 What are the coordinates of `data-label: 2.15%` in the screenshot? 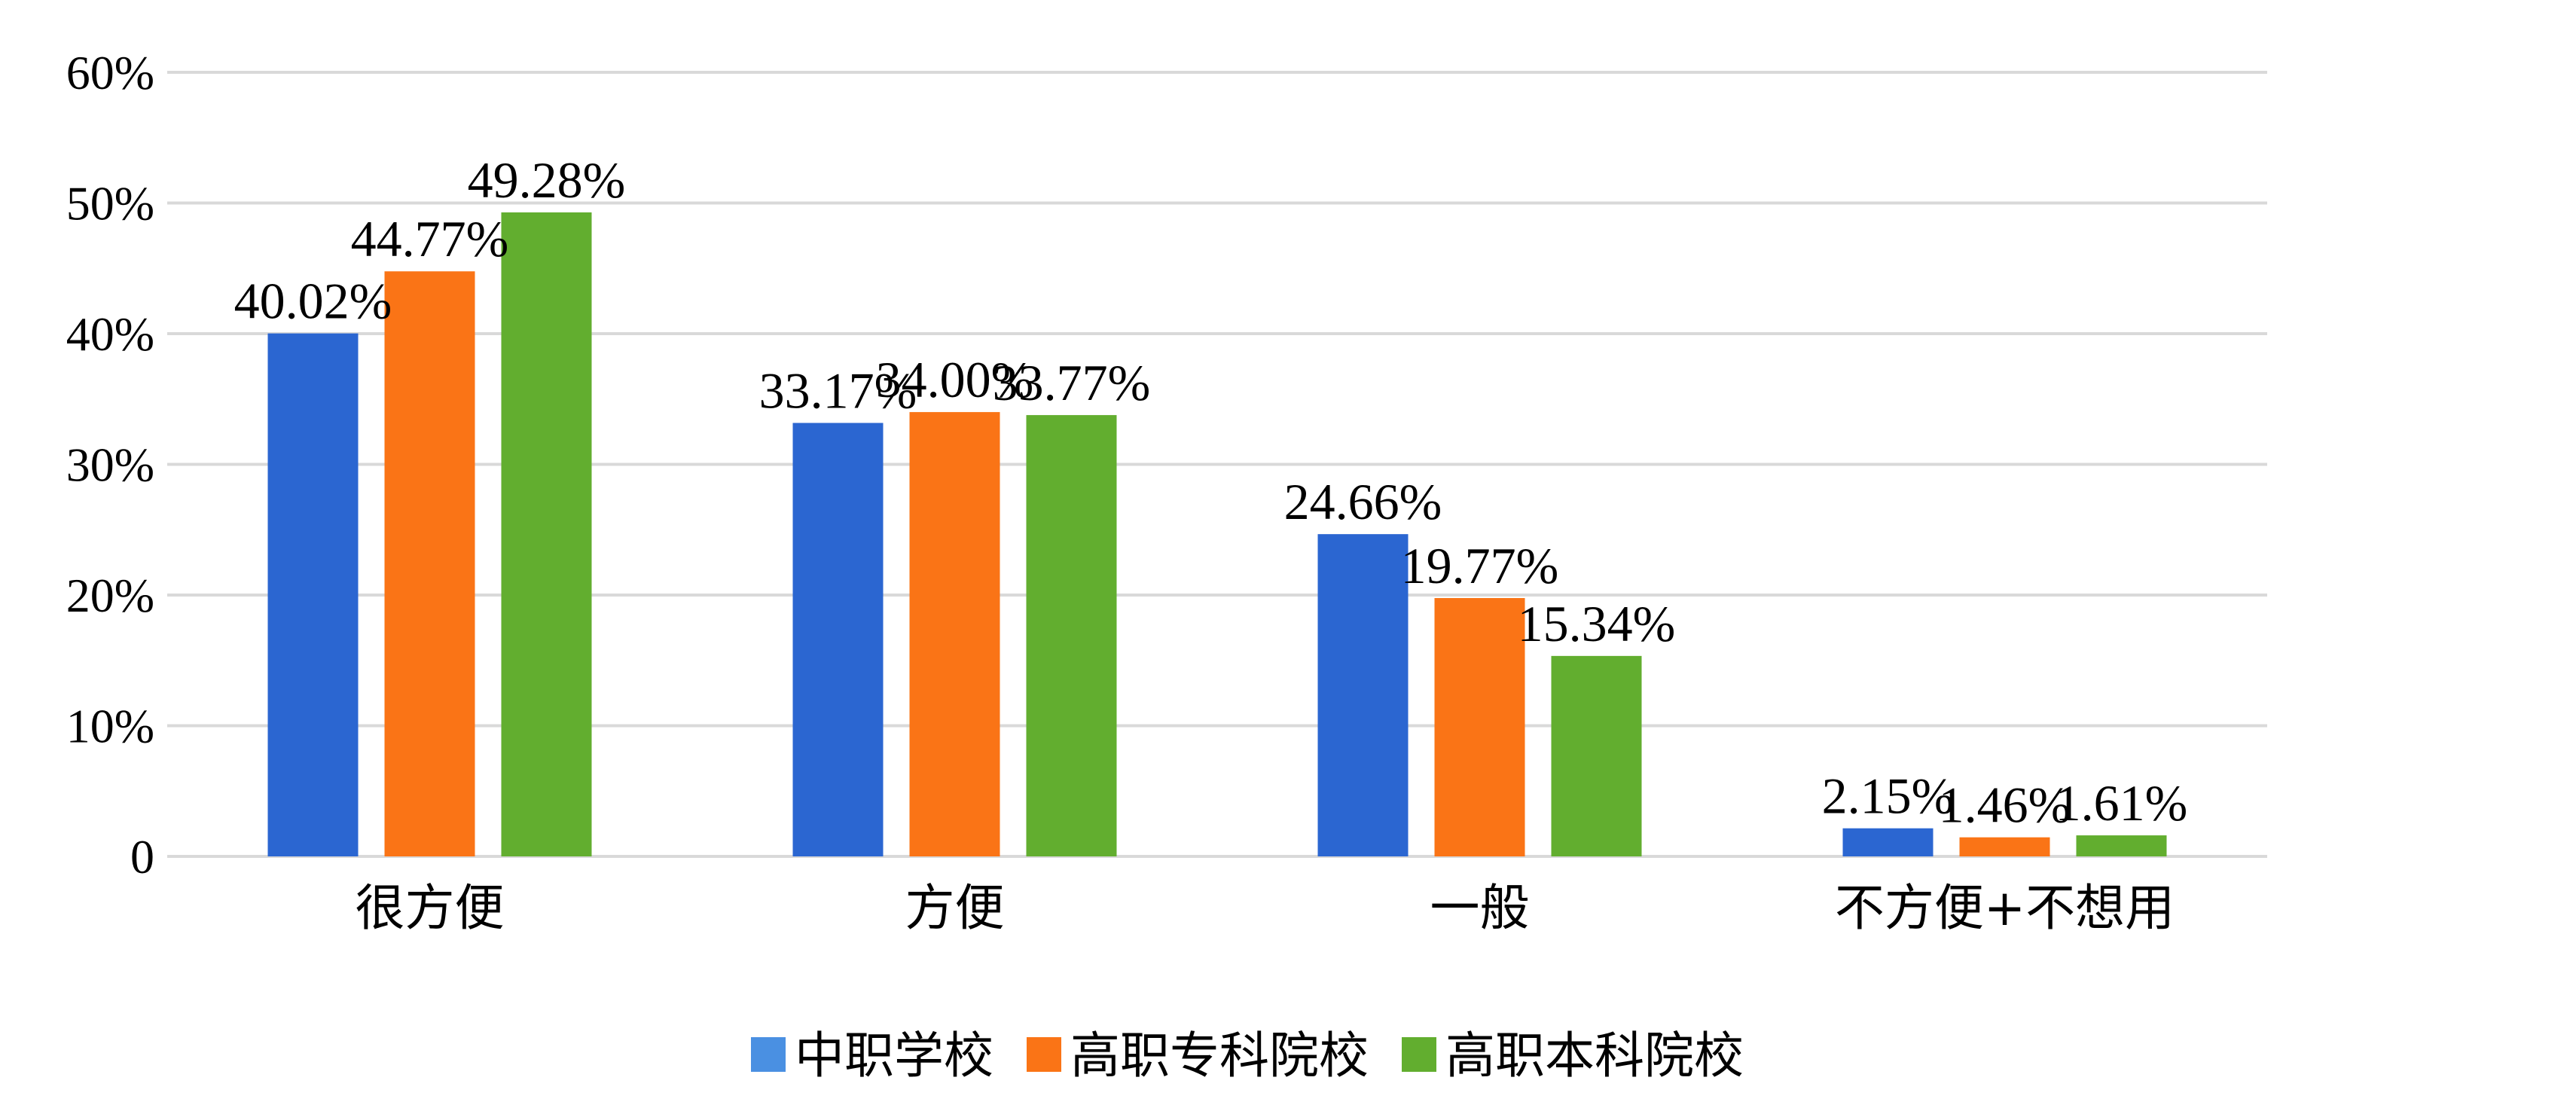 It's located at (1889, 796).